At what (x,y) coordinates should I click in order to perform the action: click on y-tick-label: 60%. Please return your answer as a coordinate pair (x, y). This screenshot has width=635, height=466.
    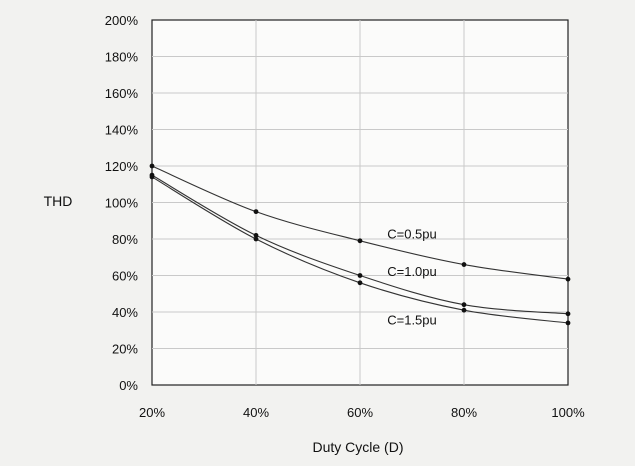
    Looking at the image, I should click on (125, 276).